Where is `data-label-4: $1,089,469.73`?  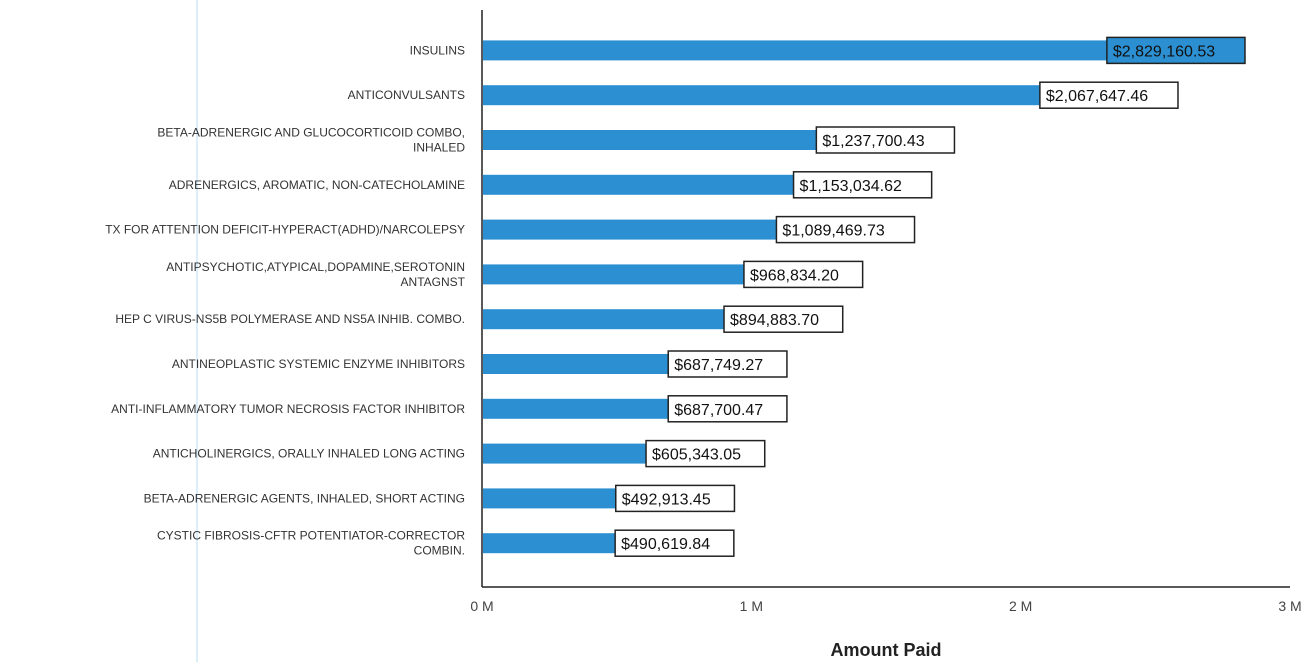 data-label-4: $1,089,469.73 is located at coordinates (833, 231).